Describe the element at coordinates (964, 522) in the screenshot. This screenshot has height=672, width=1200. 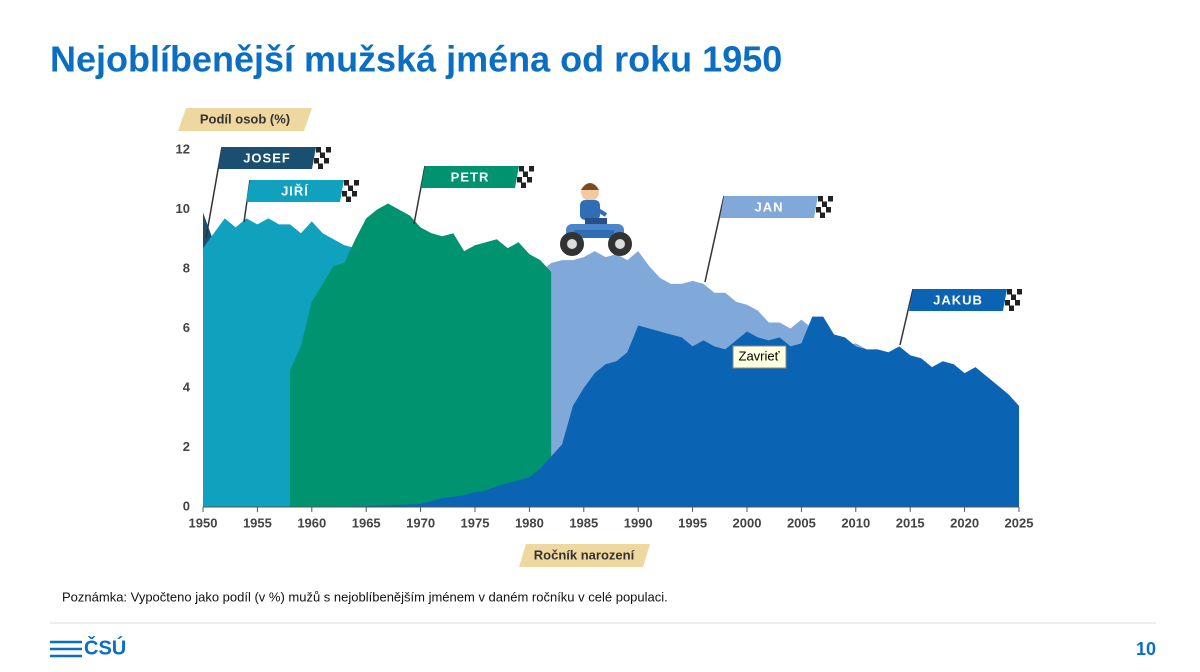
I see `x-tick-label: 2020` at that location.